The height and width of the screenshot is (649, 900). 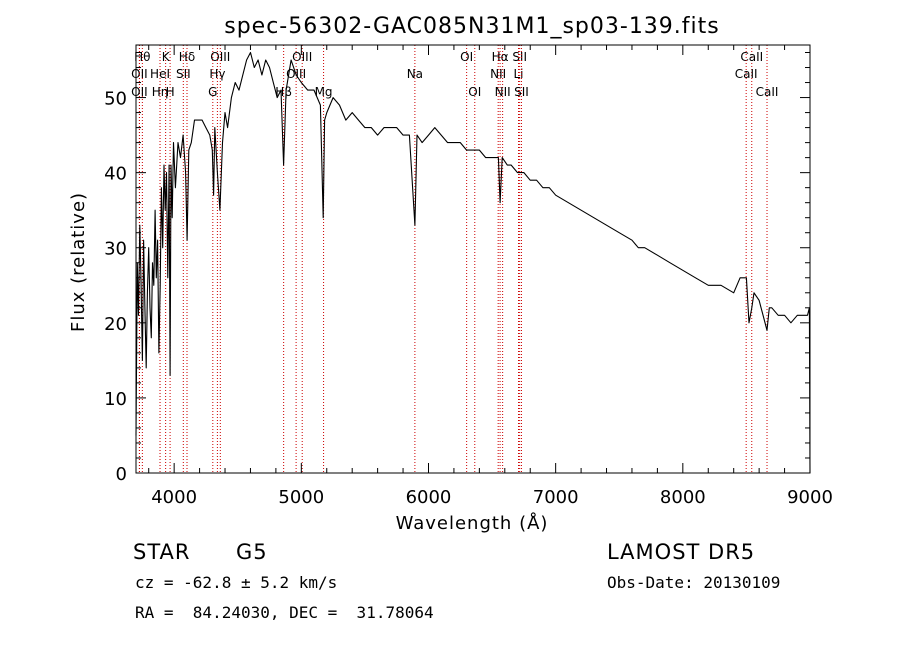 What do you see at coordinates (683, 497) in the screenshot?
I see `x-tick-label-4: 8000` at bounding box center [683, 497].